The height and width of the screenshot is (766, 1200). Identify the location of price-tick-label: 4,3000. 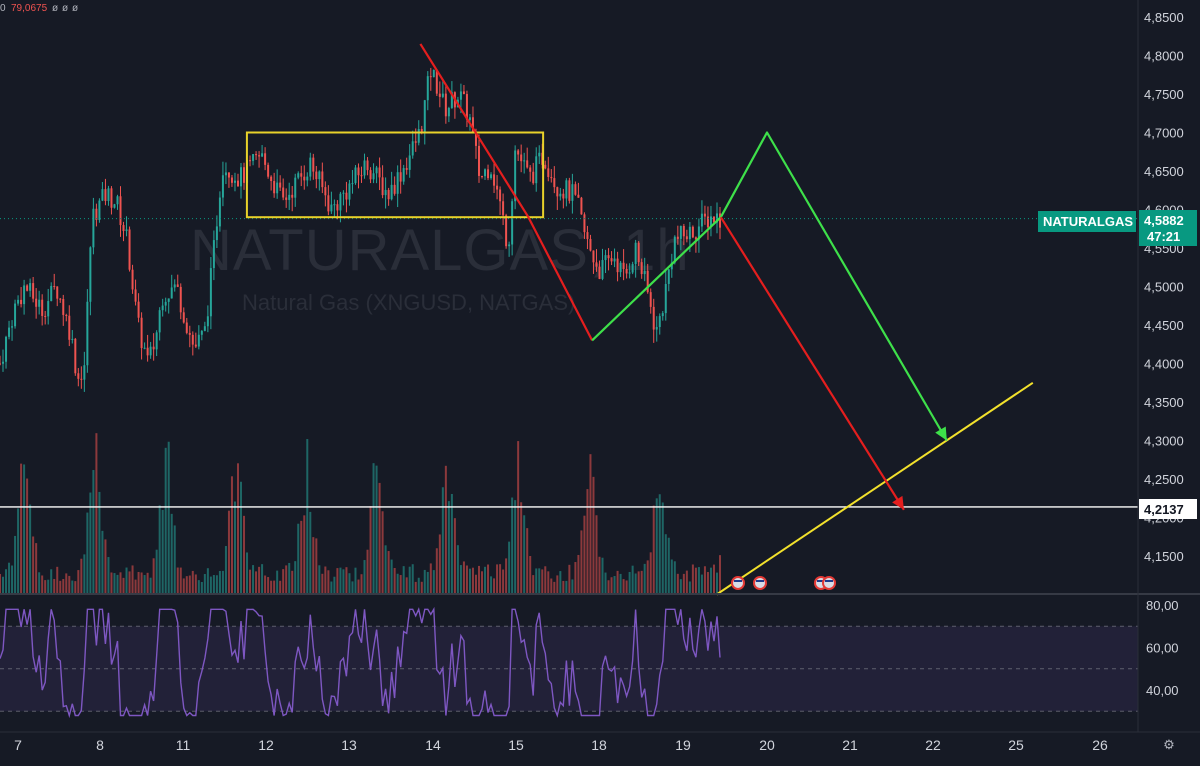
(1164, 441).